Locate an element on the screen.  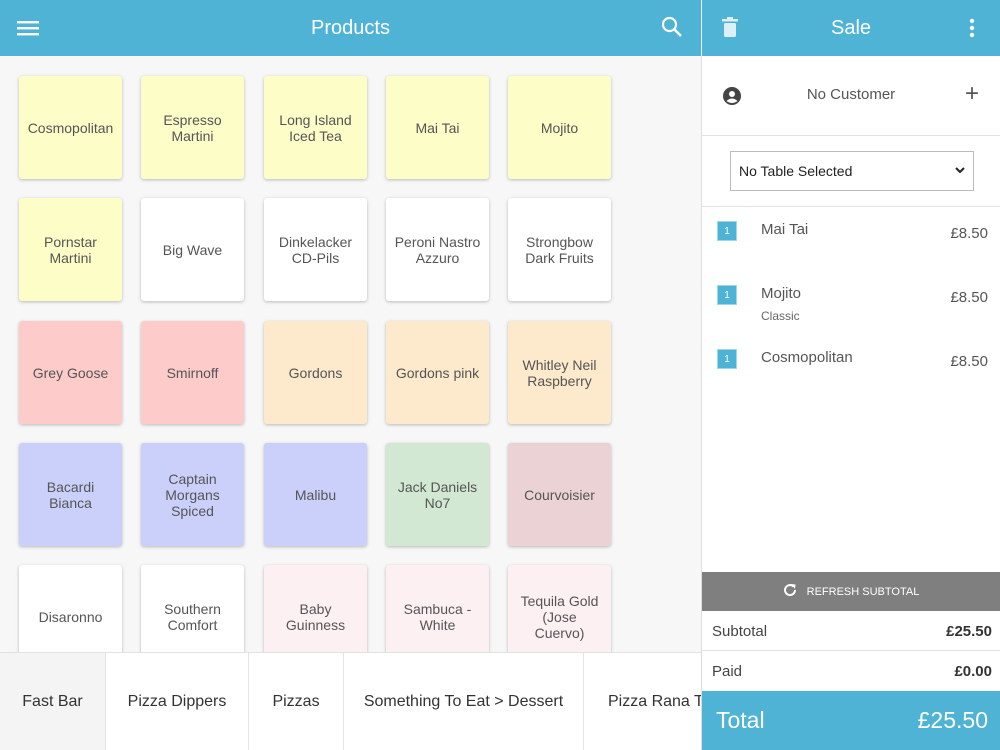
product-tile: Whitley Neil Raspberry is located at coordinates (559, 372).